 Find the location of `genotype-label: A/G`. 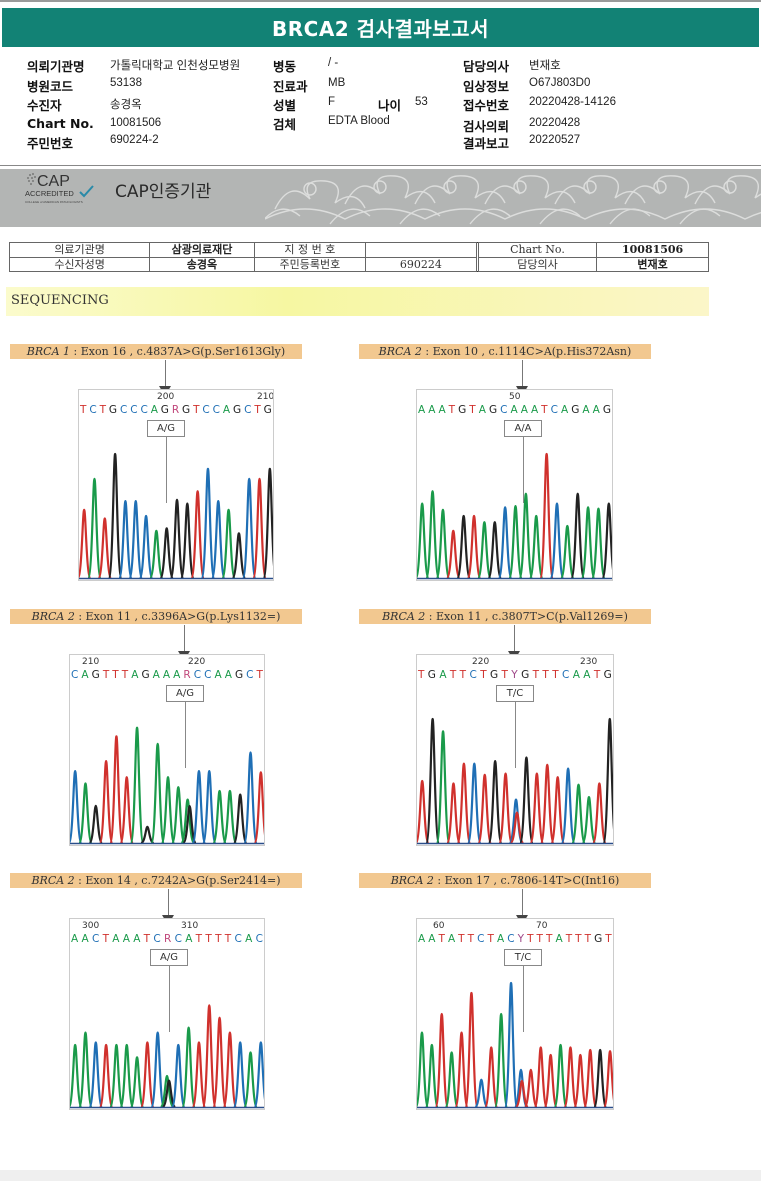

genotype-label: A/G is located at coordinates (166, 428).